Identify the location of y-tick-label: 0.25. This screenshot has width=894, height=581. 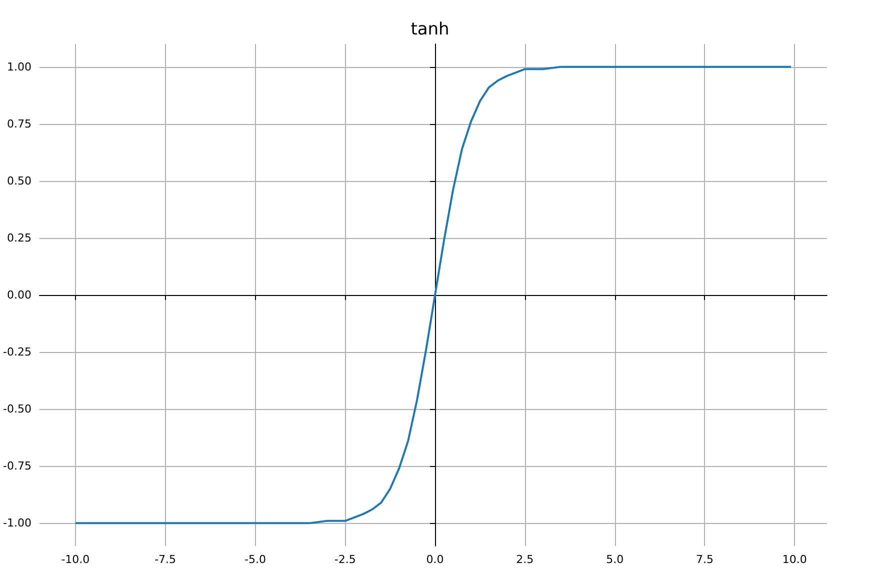
(19, 237).